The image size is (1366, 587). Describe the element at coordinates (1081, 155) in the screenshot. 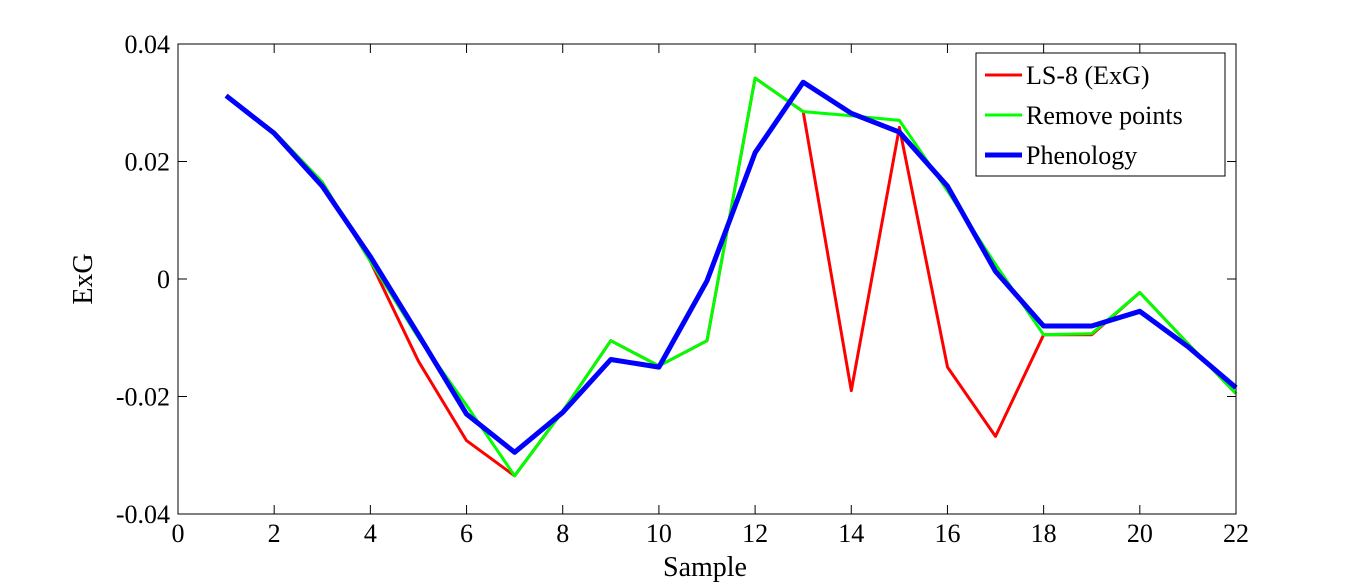

I see `legend-label-3: Phenology` at that location.